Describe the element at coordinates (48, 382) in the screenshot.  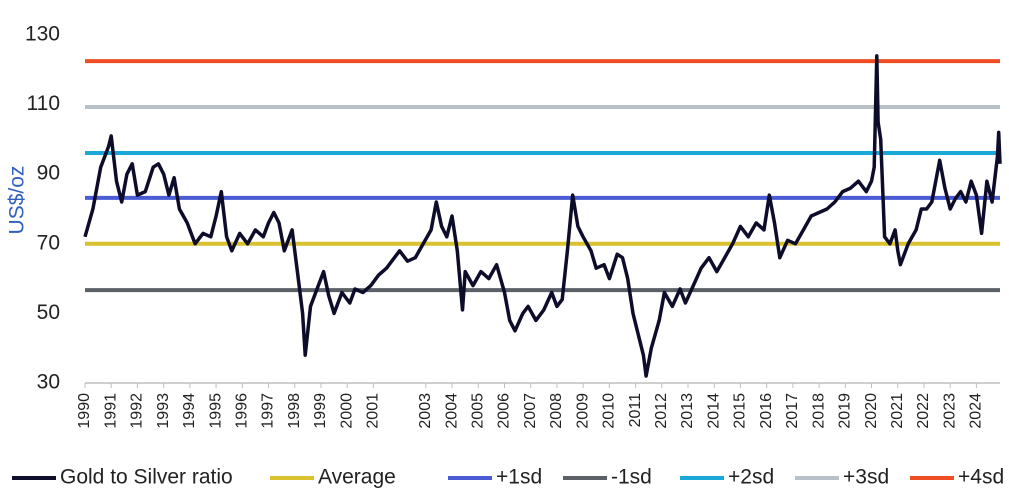
I see `y-tick-label: 30` at that location.